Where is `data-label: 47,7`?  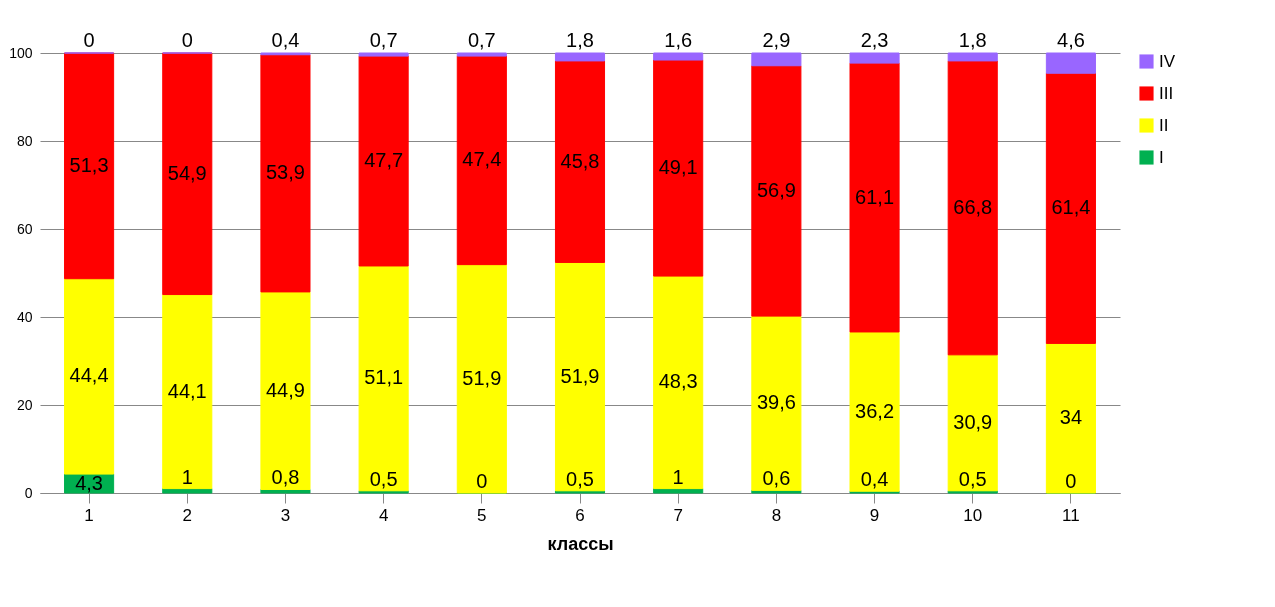 data-label: 47,7 is located at coordinates (384, 160).